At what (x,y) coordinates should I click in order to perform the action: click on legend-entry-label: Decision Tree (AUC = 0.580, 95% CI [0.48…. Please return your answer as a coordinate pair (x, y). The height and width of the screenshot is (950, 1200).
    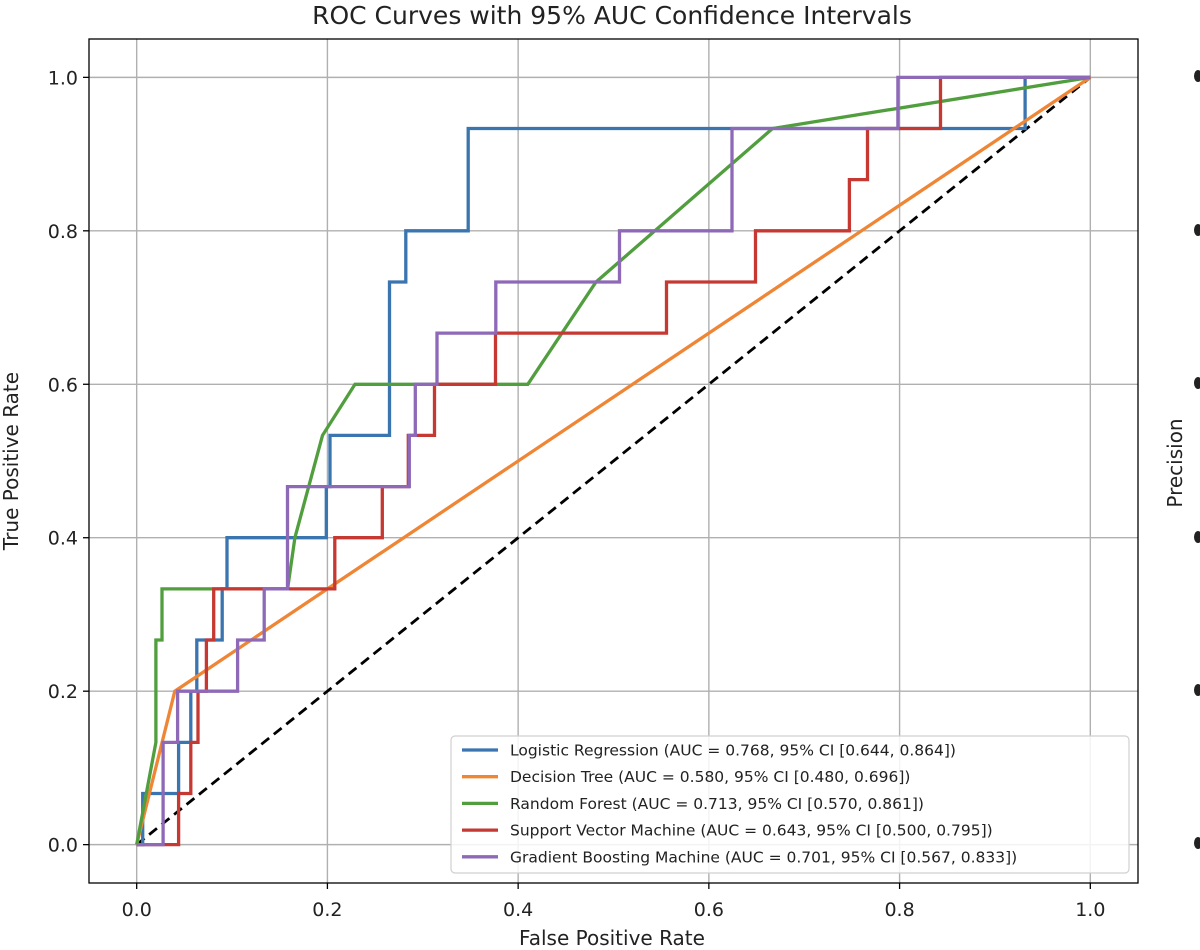
    Looking at the image, I should click on (710, 777).